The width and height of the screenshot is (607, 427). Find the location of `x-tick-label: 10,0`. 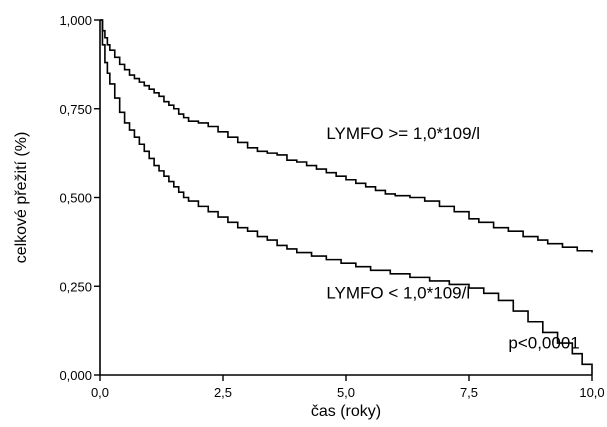

x-tick-label: 10,0 is located at coordinates (591, 392).